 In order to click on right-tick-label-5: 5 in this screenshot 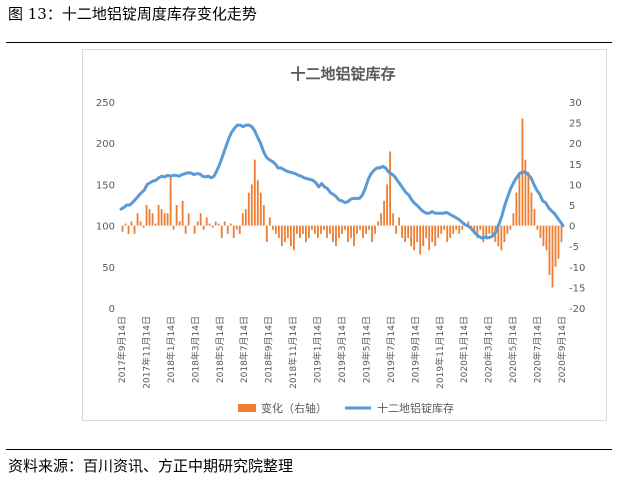, I will do `click(572, 206)`.